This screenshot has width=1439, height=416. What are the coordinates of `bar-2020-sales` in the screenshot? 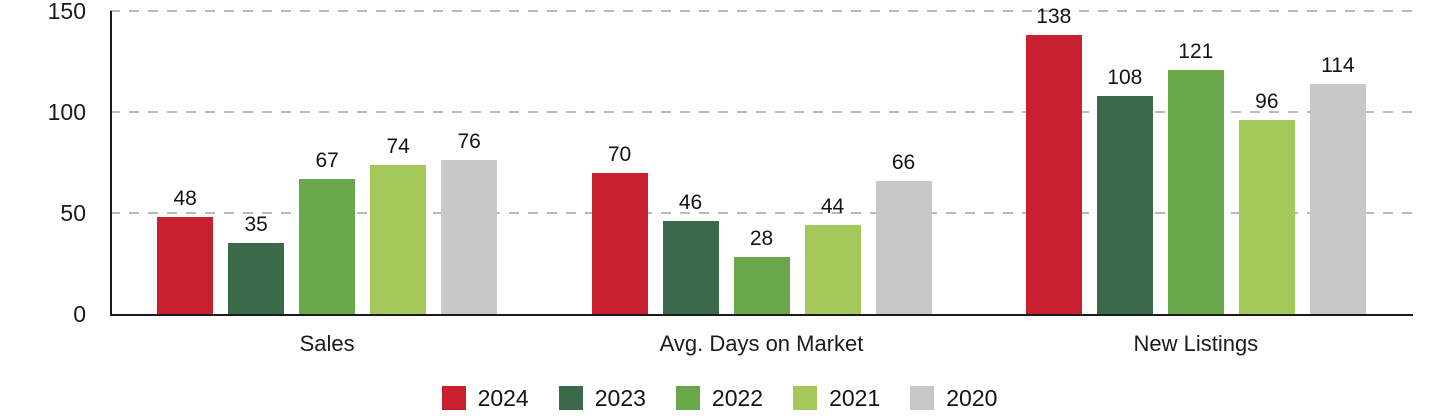 It's located at (469, 237).